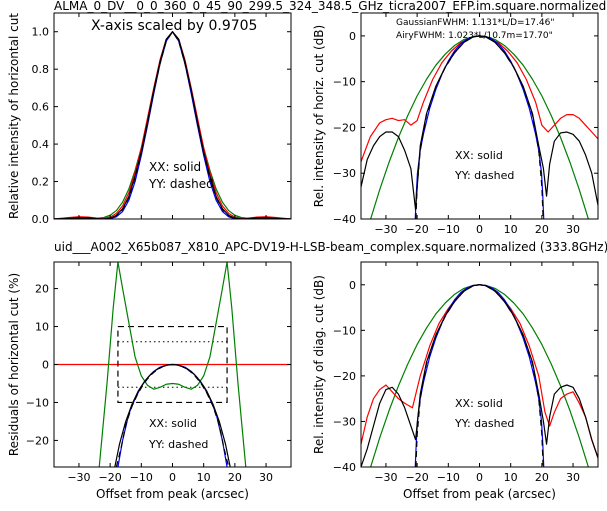 The width and height of the screenshot is (607, 511). I want to click on y-axis-label: Residuals of horizontal cut (%), so click(14, 364).